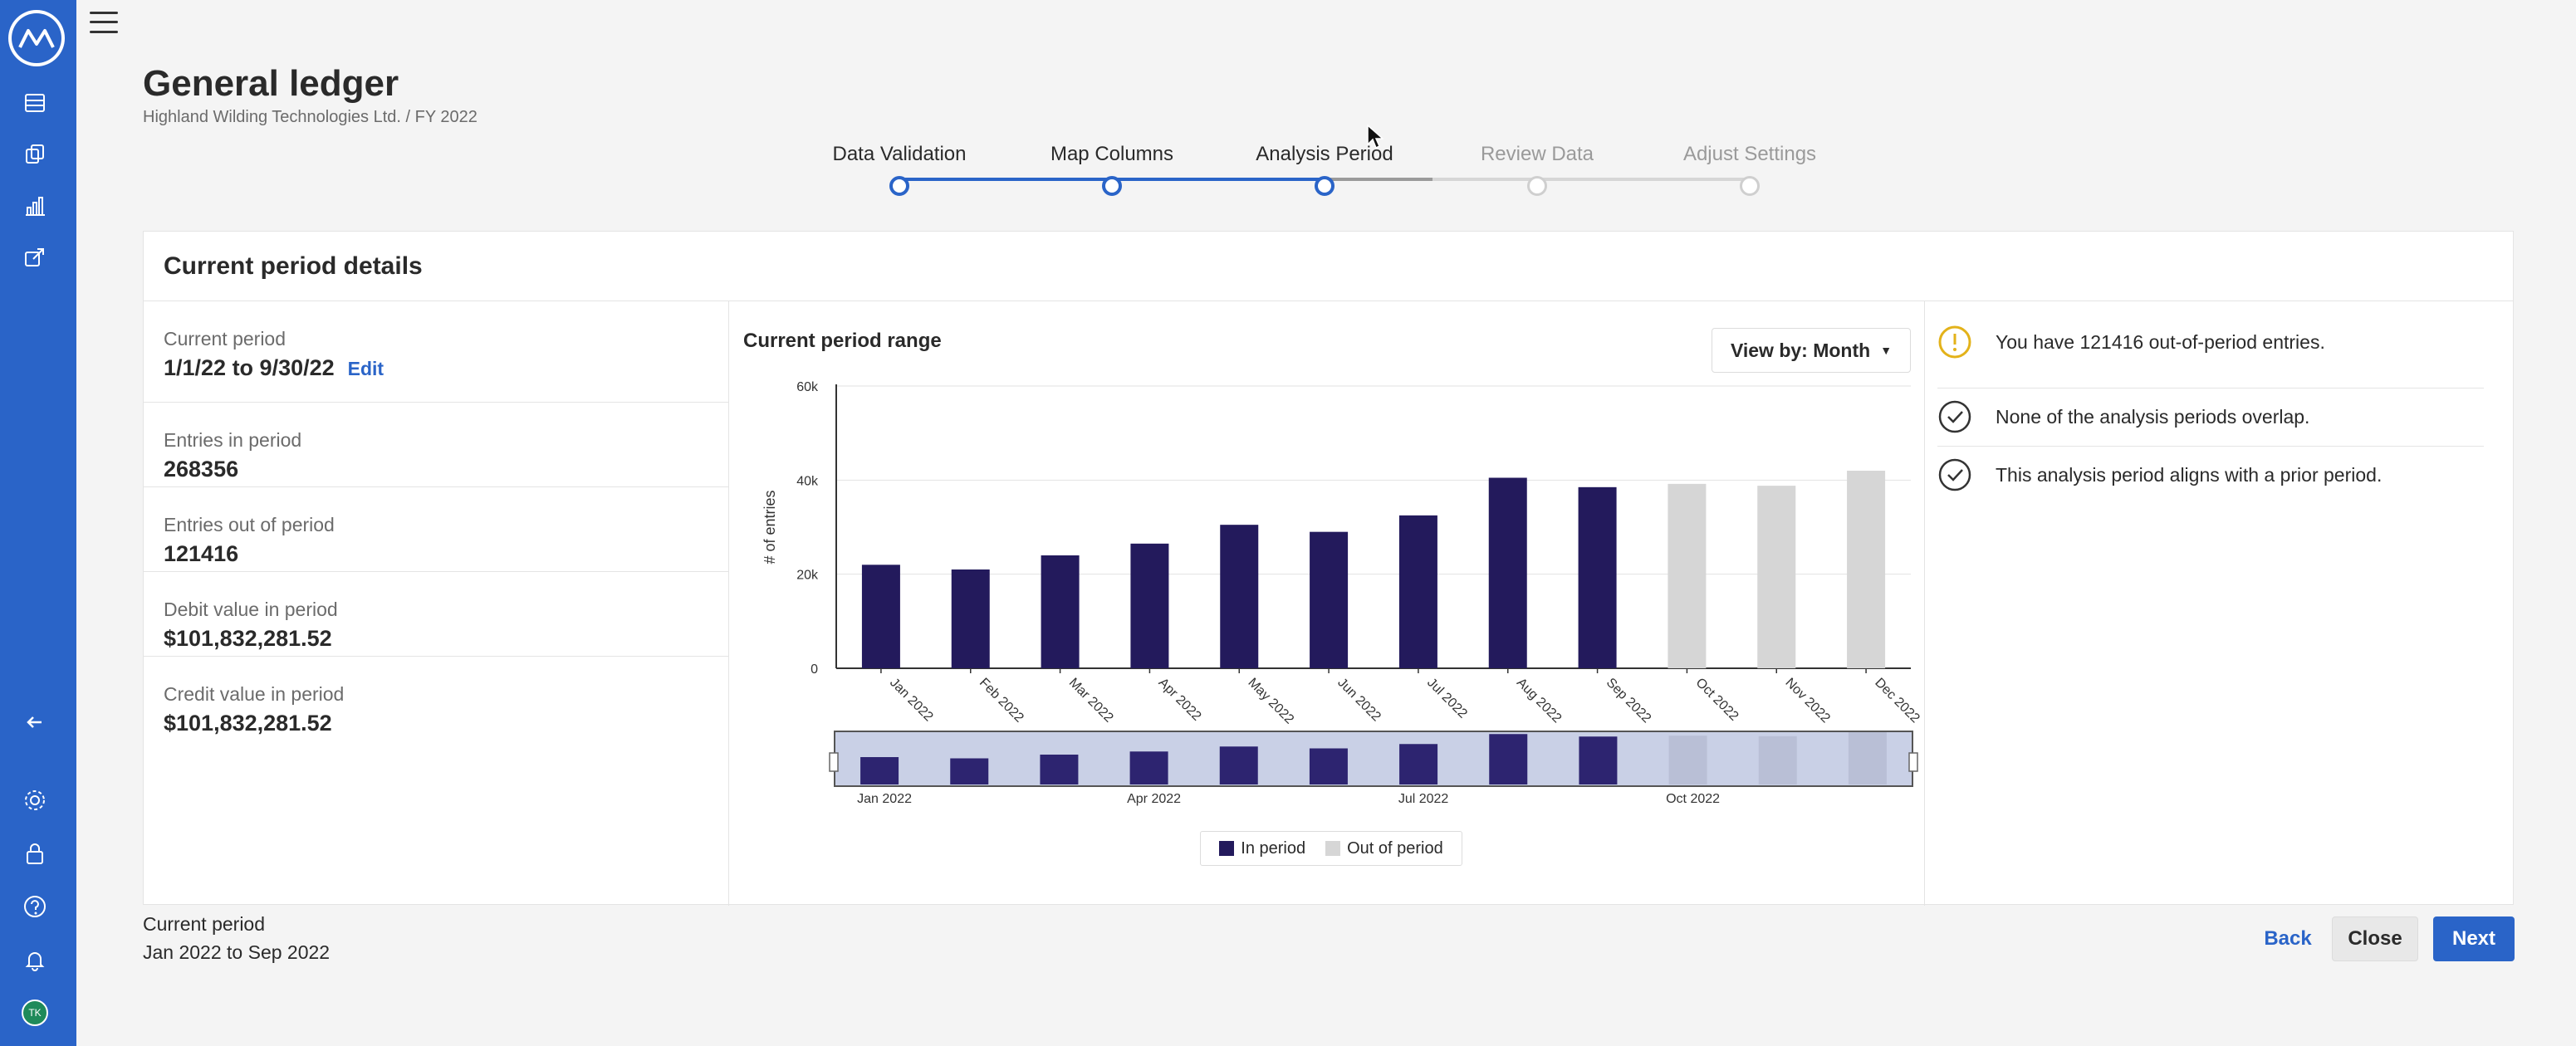 This screenshot has height=1046, width=2576. Describe the element at coordinates (1749, 154) in the screenshot. I see `step-label: Adjust Settings` at that location.